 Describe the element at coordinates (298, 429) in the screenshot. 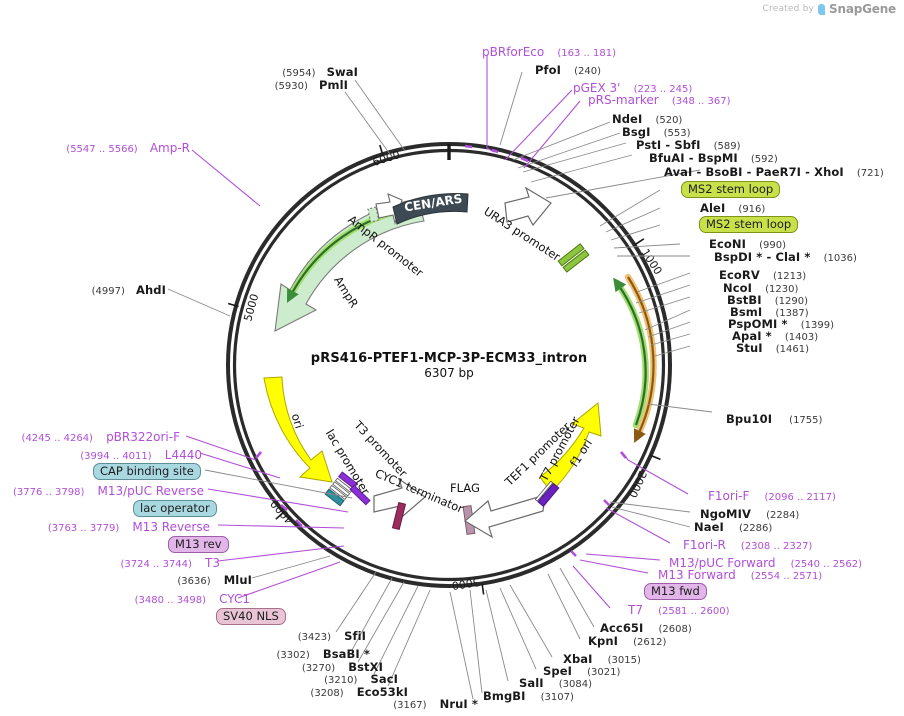

I see `feature-ori` at that location.